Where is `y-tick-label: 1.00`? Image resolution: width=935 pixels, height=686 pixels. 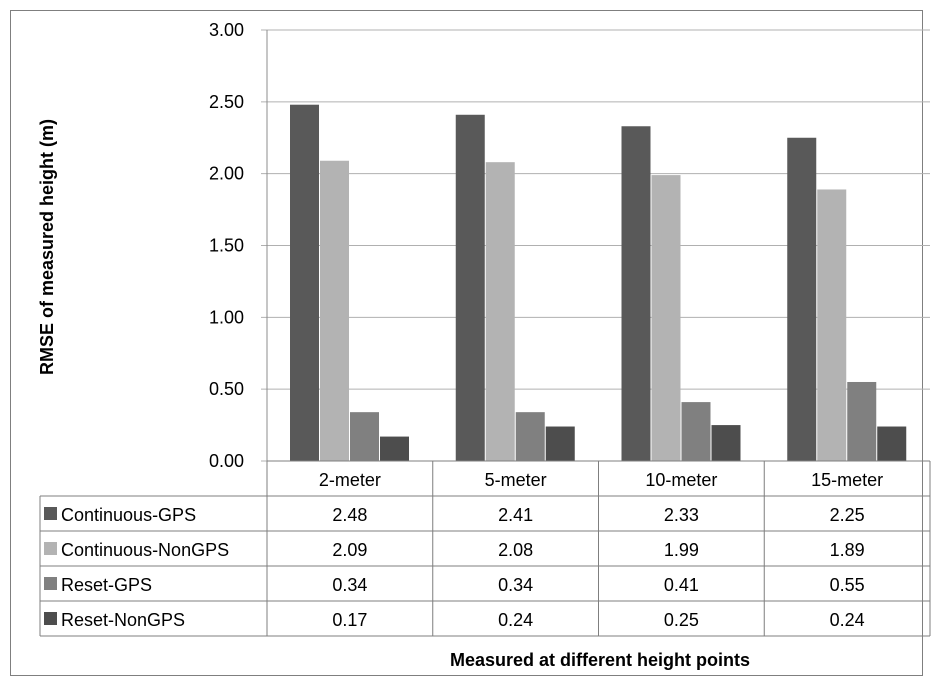 y-tick-label: 1.00 is located at coordinates (226, 317).